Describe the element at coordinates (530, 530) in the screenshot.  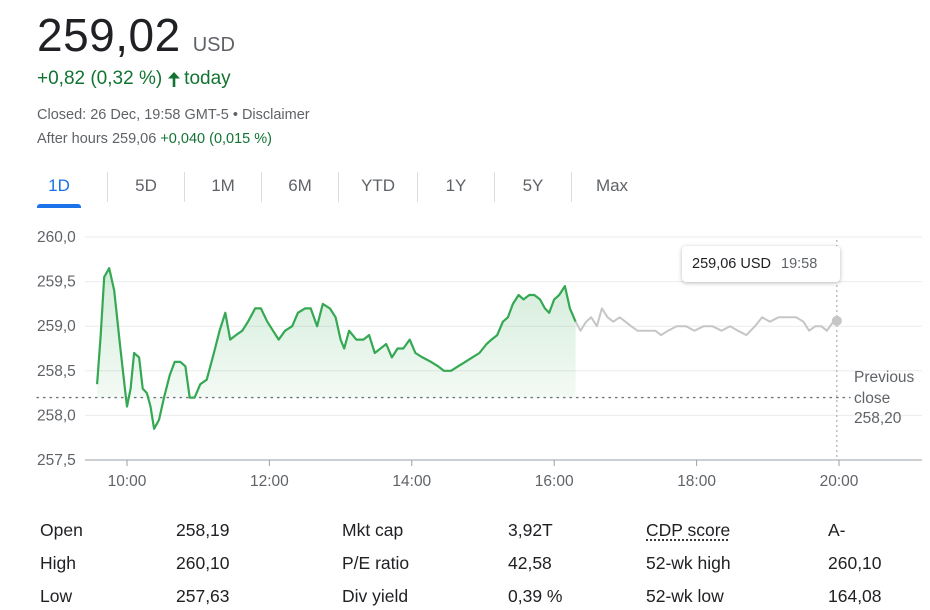
I see `stat-value: 3,92T` at that location.